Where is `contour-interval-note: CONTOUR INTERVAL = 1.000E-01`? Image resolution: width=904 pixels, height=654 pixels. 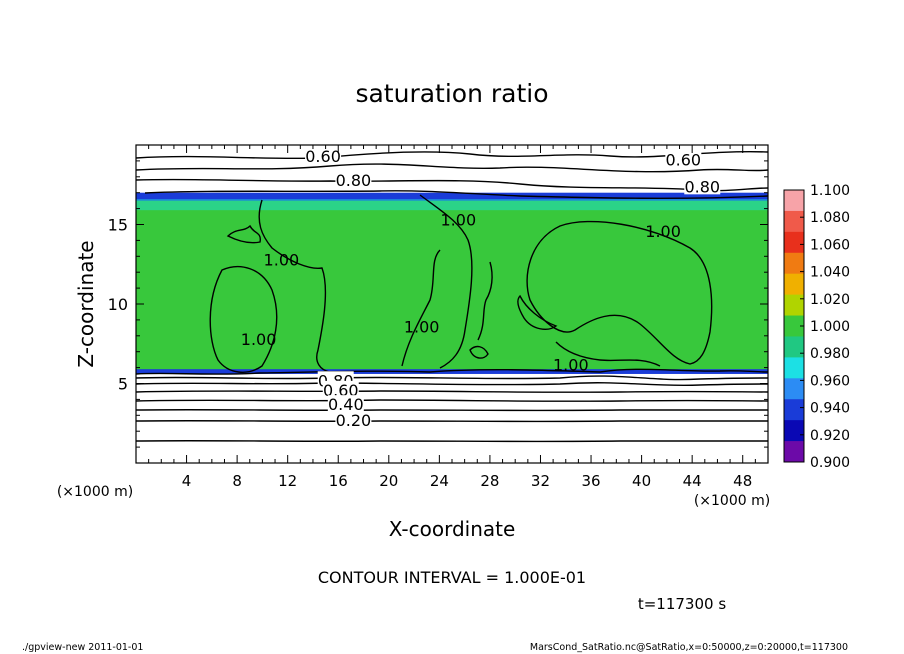
contour-interval-note: CONTOUR INTERVAL = 1.000E-01 is located at coordinates (452, 577).